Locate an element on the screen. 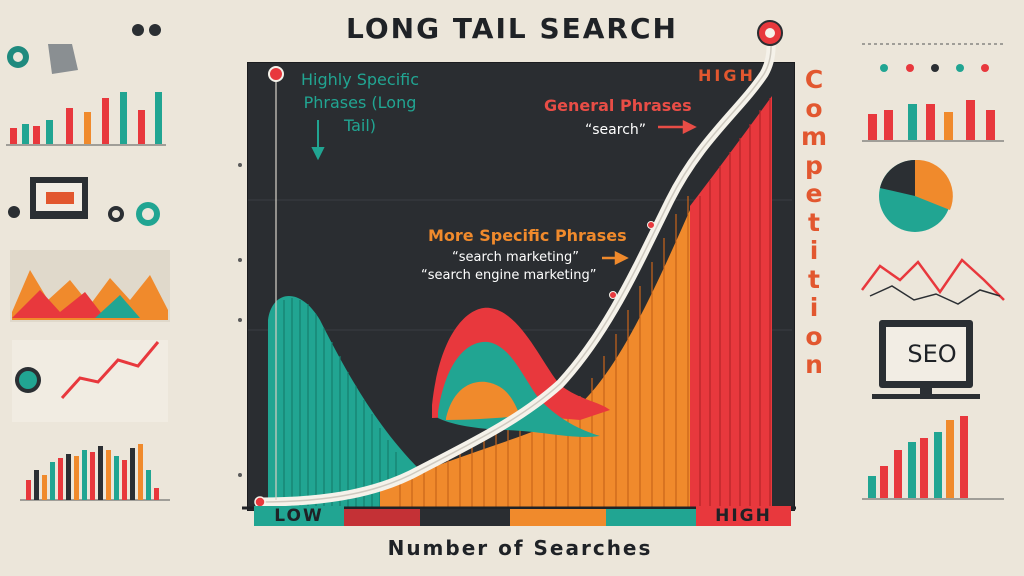 The width and height of the screenshot is (1024, 576). more-specific-label: More Specific Phrases is located at coordinates (527, 235).